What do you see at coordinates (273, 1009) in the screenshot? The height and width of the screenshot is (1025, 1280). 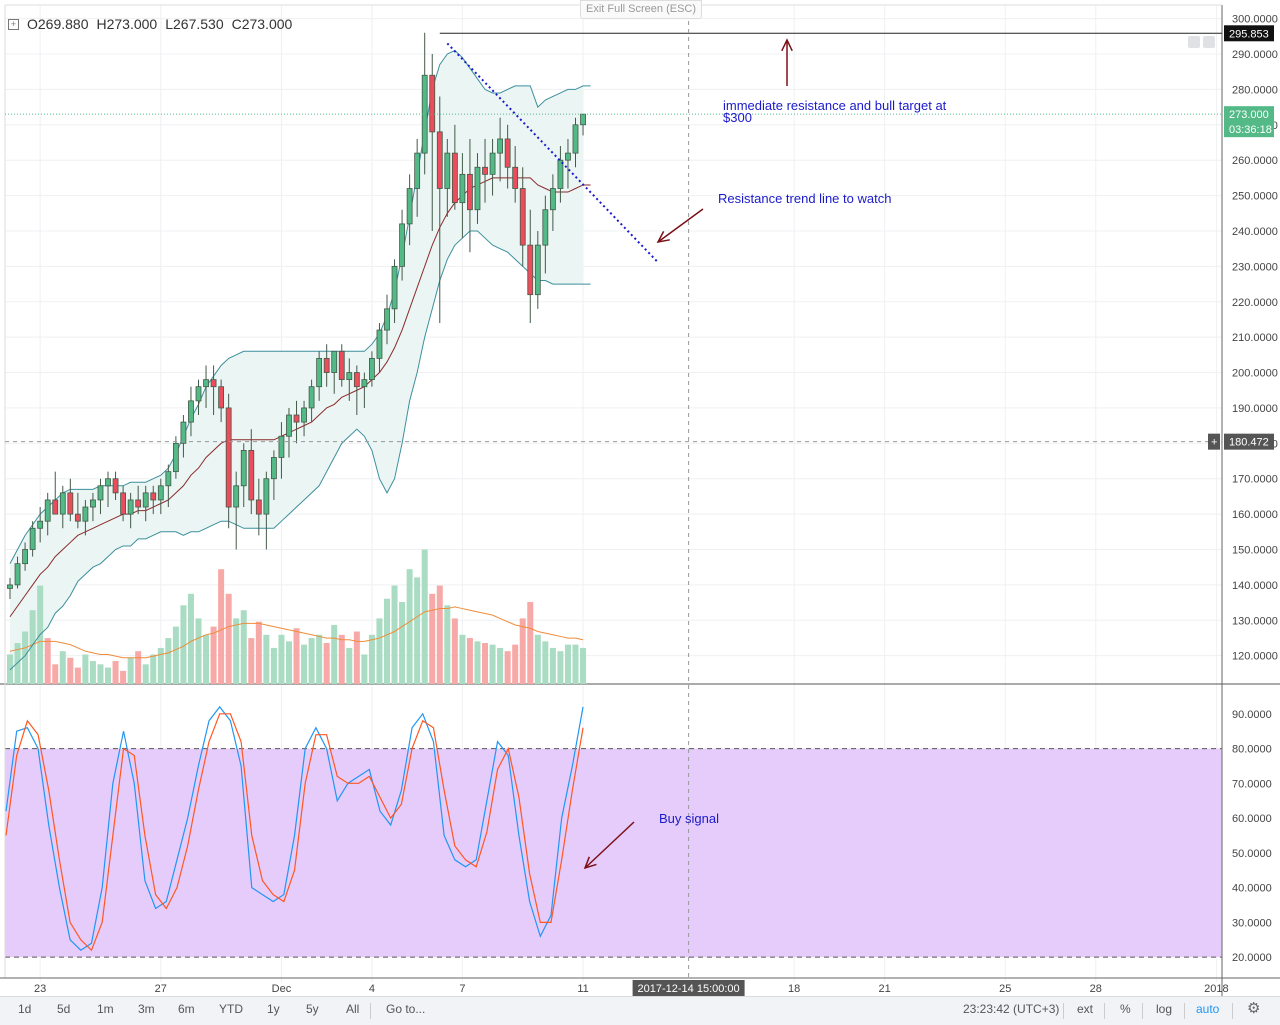 I see `range-1y-button: 1y` at bounding box center [273, 1009].